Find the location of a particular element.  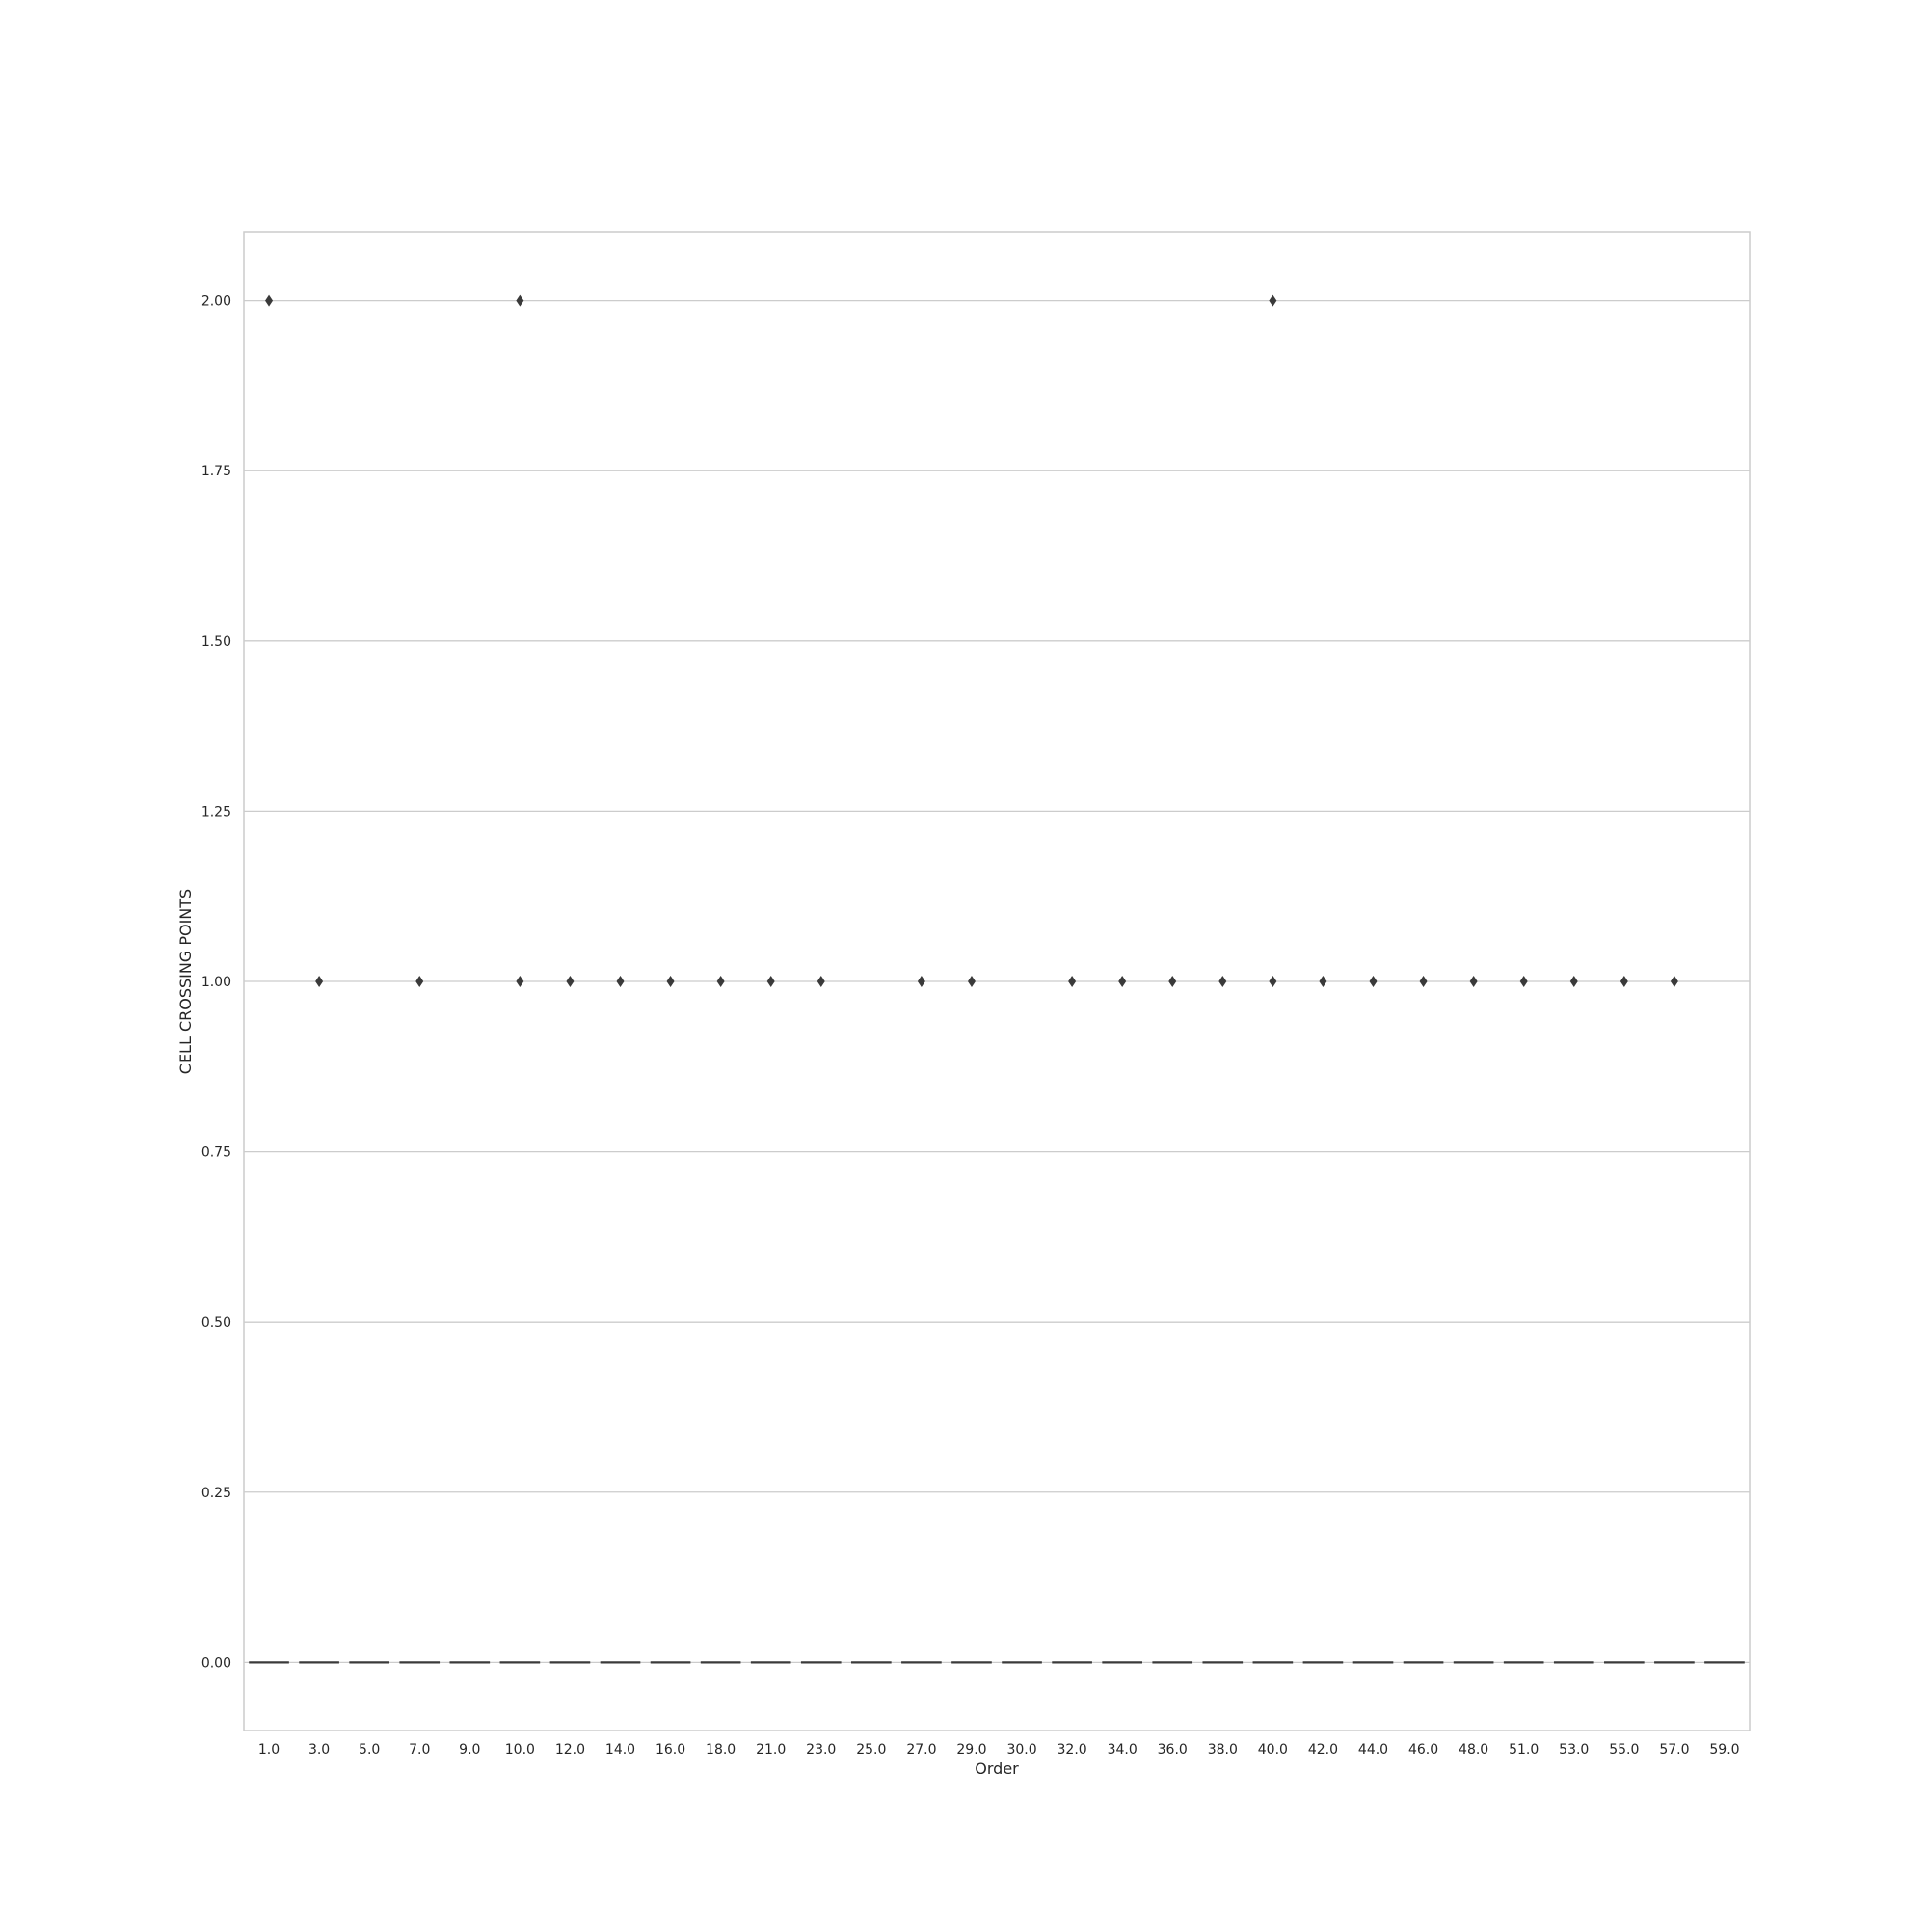

x-tick-label: 48.0 is located at coordinates (1473, 1750).